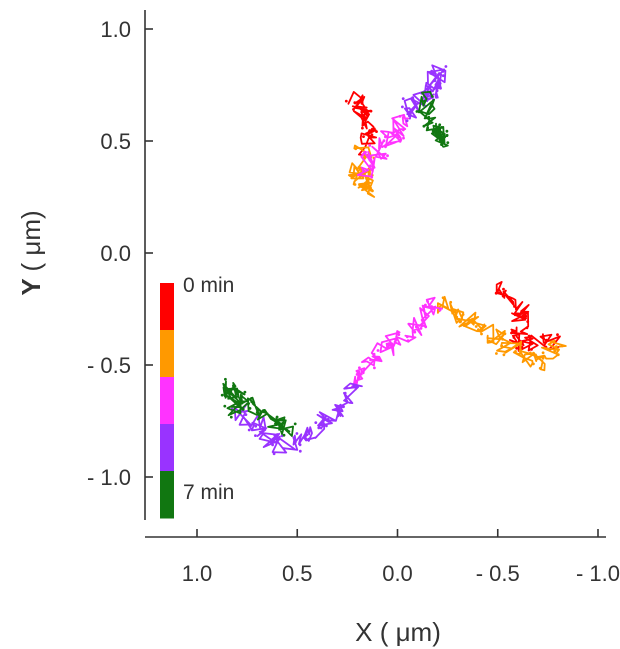 This screenshot has height=649, width=620. Describe the element at coordinates (598, 573) in the screenshot. I see `x-tick-label: - 1.0` at that location.